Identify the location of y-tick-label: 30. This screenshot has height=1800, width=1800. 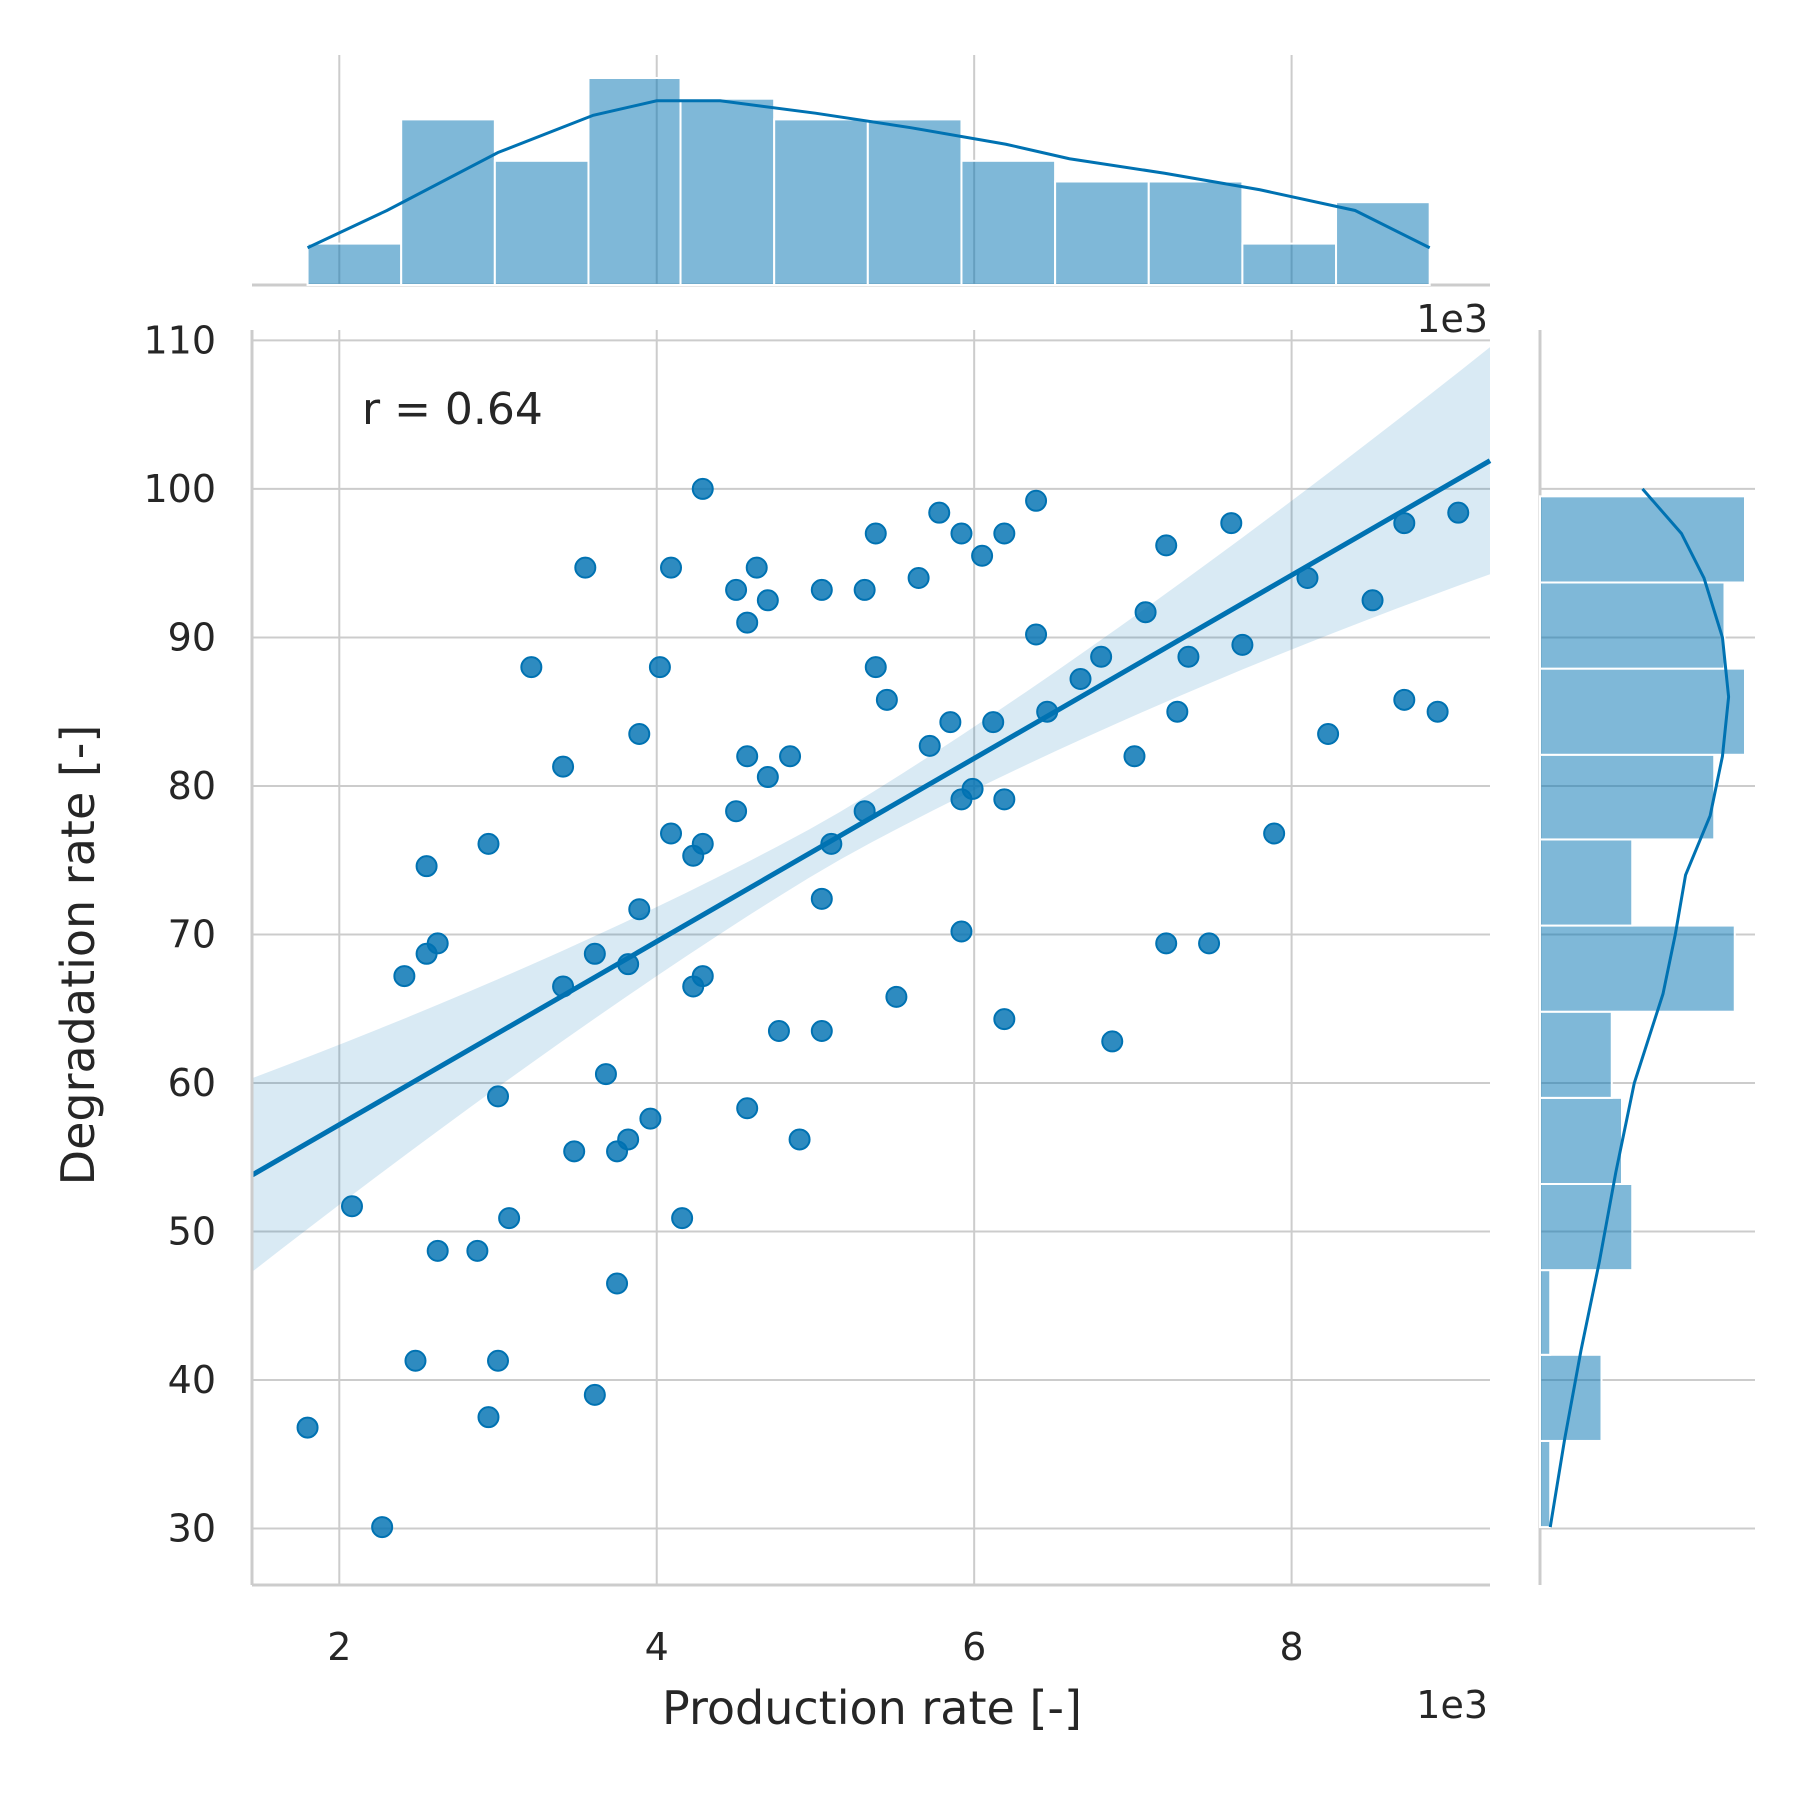
(192, 1529).